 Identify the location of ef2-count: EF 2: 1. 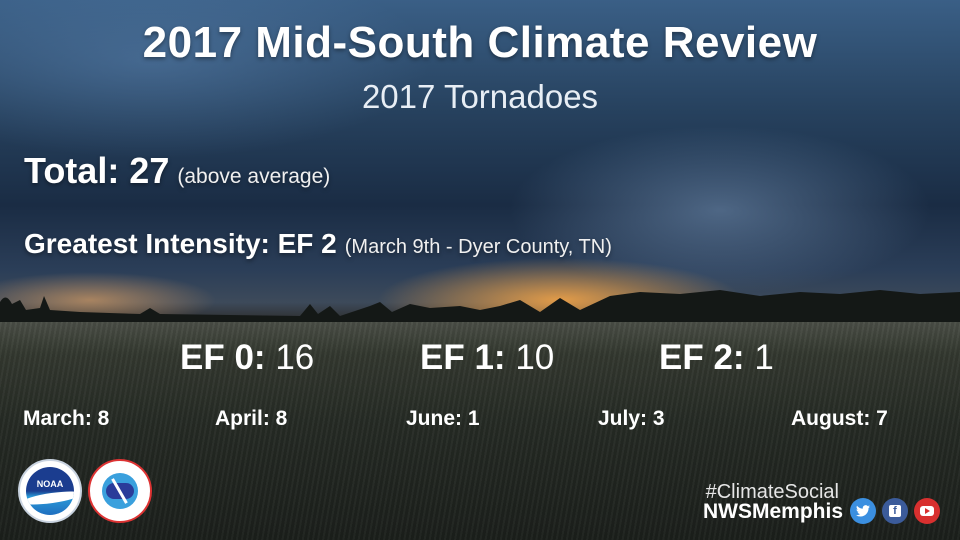
(716, 357).